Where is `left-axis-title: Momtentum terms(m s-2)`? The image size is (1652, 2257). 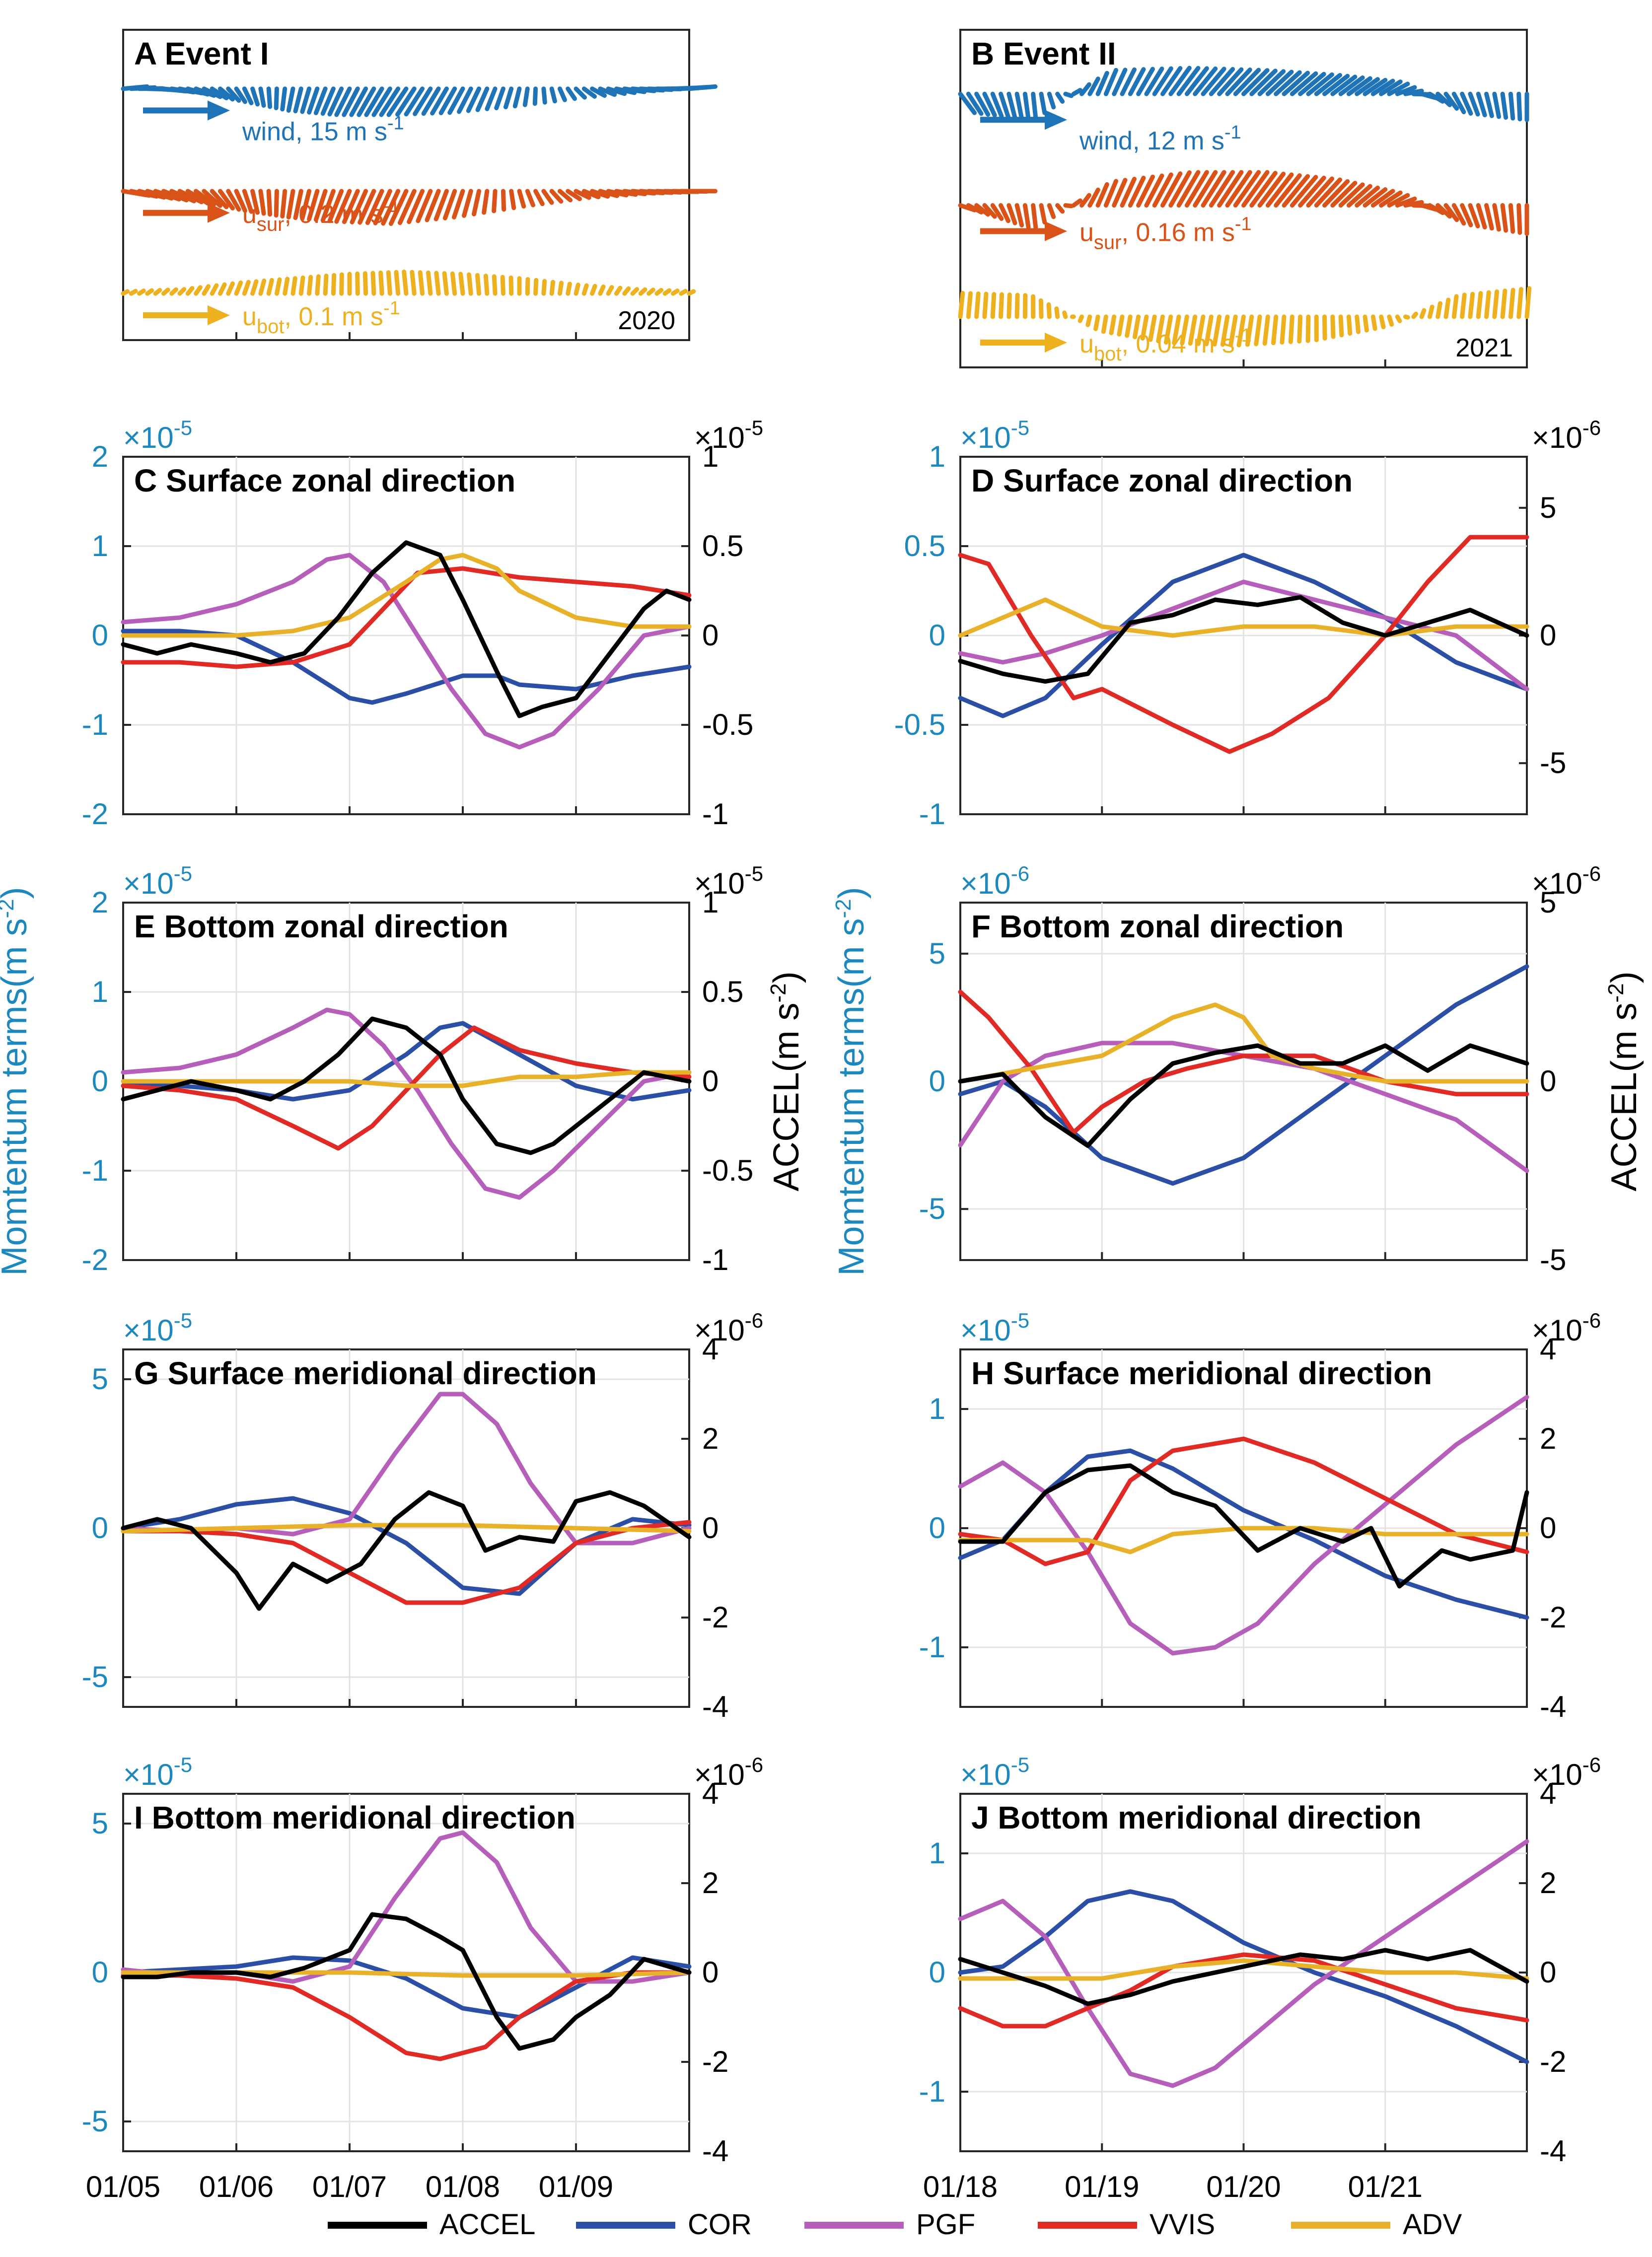
left-axis-title: Momtentum terms(m s-2) is located at coordinates (17, 1081).